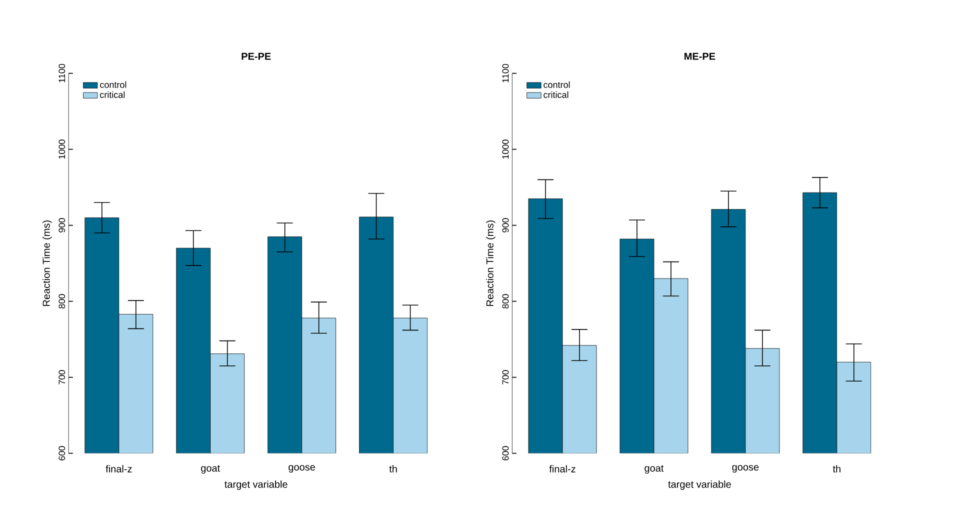 This screenshot has height=505, width=966. I want to click on chart-title: PE-PE, so click(256, 56).